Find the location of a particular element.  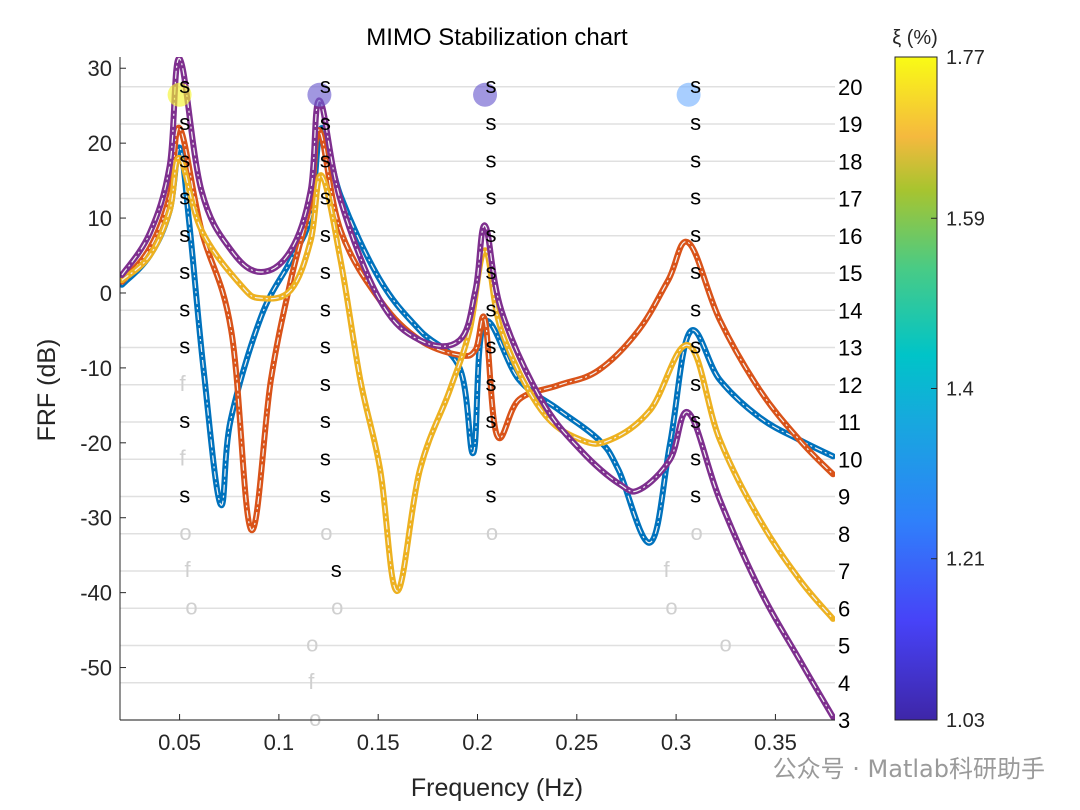

y-tick-label: 10 is located at coordinates (100, 218).